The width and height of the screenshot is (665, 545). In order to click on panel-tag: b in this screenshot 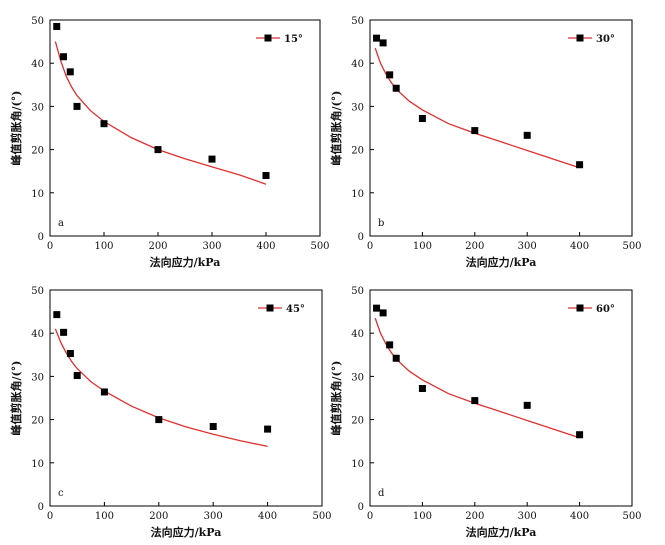, I will do `click(381, 223)`.